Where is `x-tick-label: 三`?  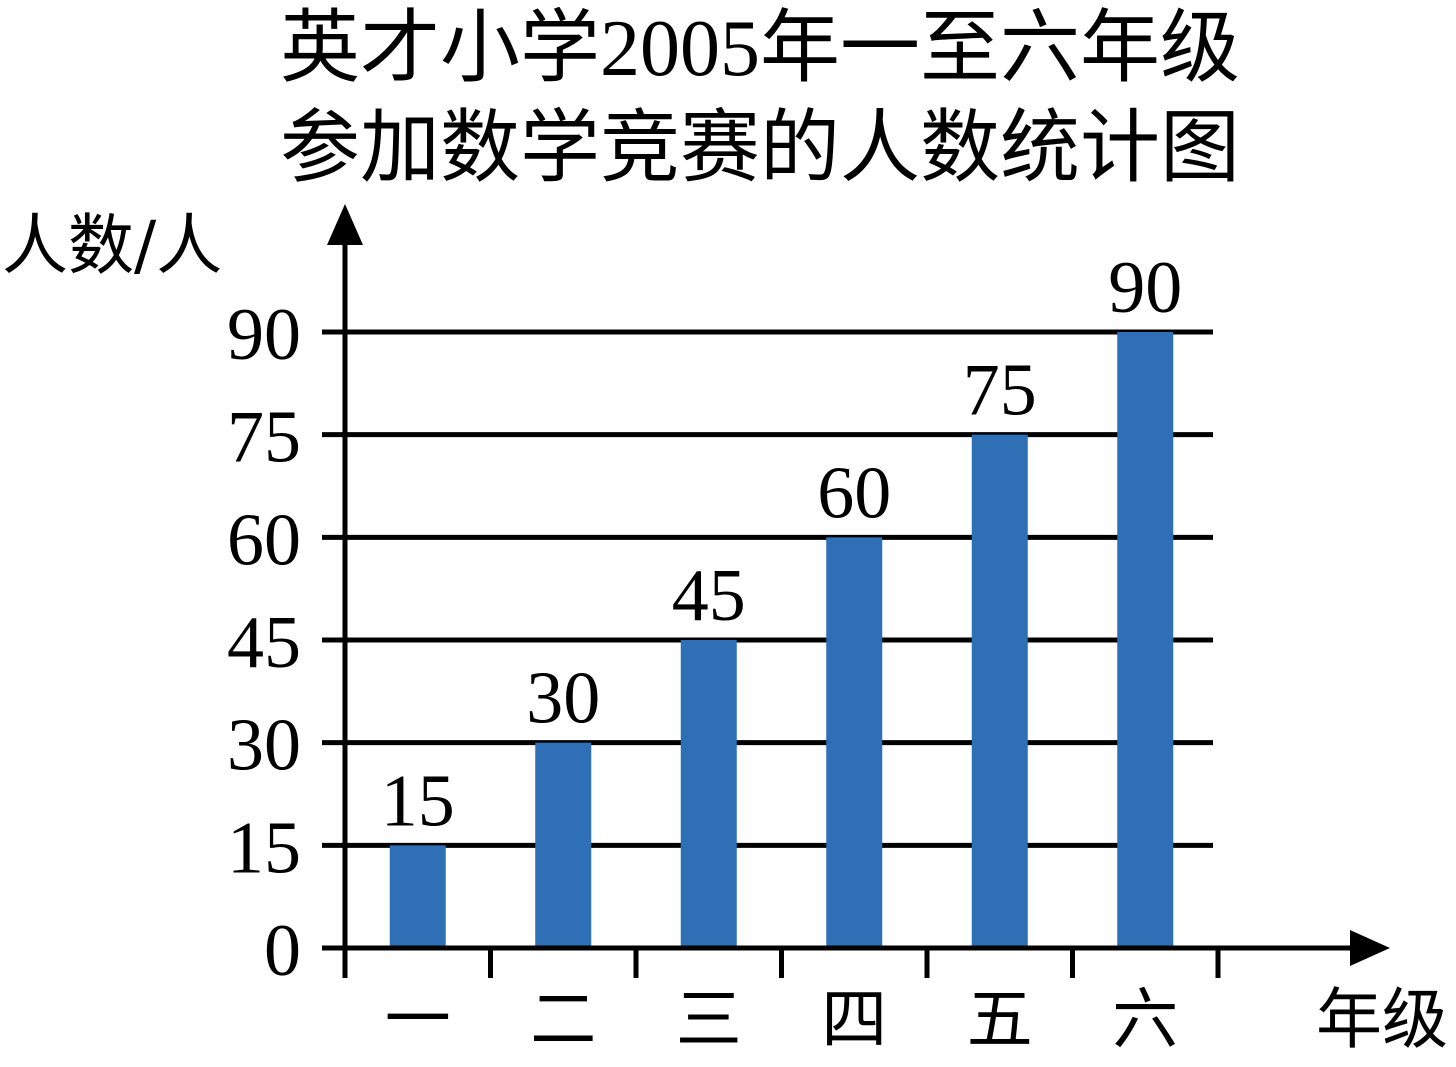
x-tick-label: 三 is located at coordinates (709, 1019).